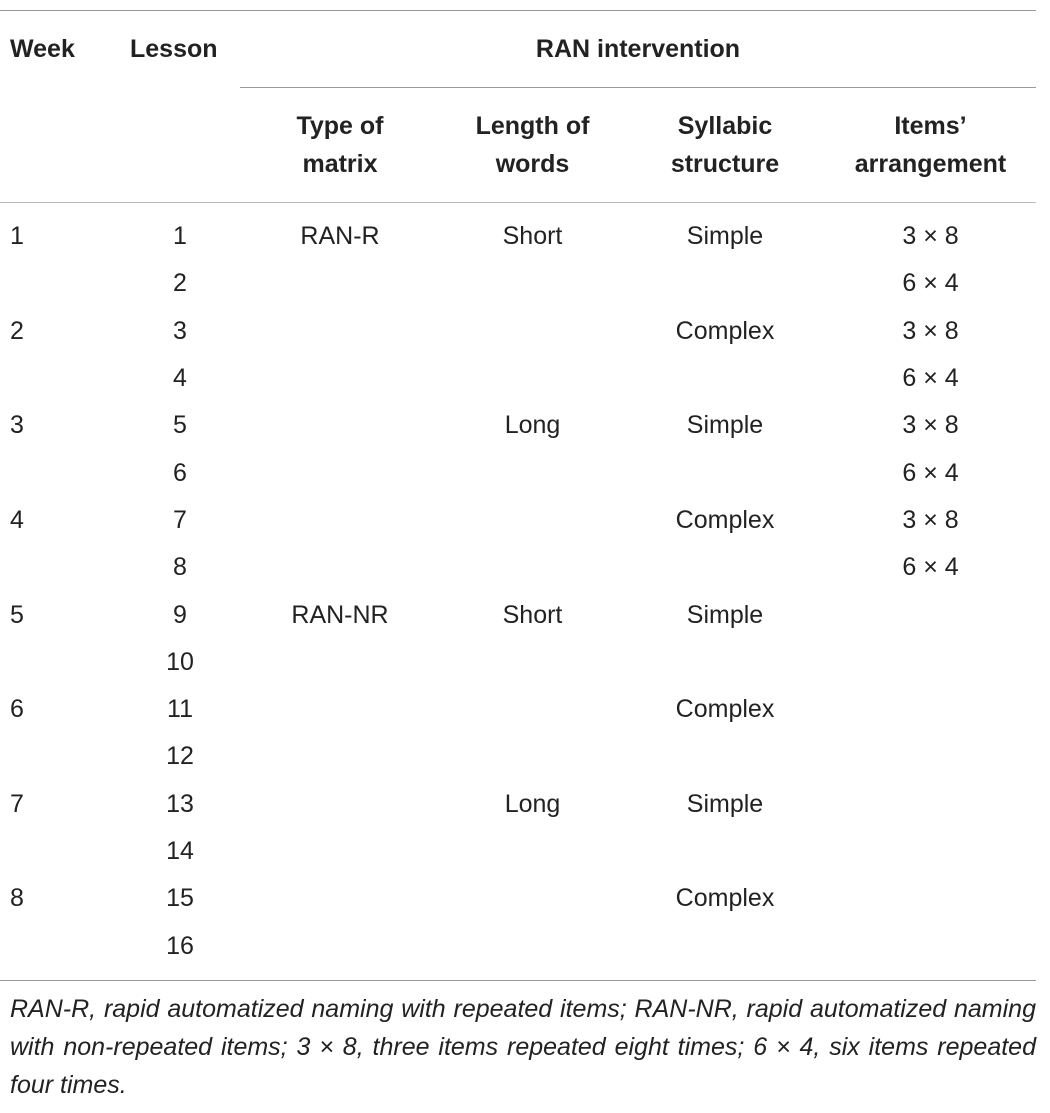 The height and width of the screenshot is (1113, 1050). I want to click on table-row: 8 15 Complex, so click(518, 898).